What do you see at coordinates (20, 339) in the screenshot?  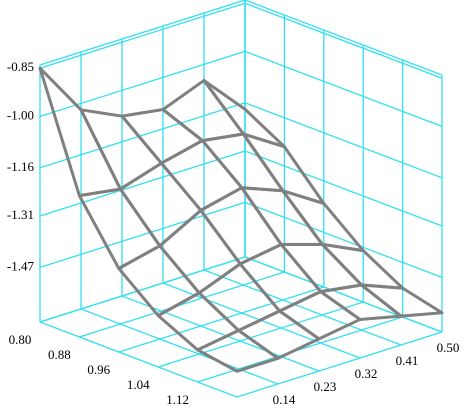 I see `x-tick-label: 0.80` at bounding box center [20, 339].